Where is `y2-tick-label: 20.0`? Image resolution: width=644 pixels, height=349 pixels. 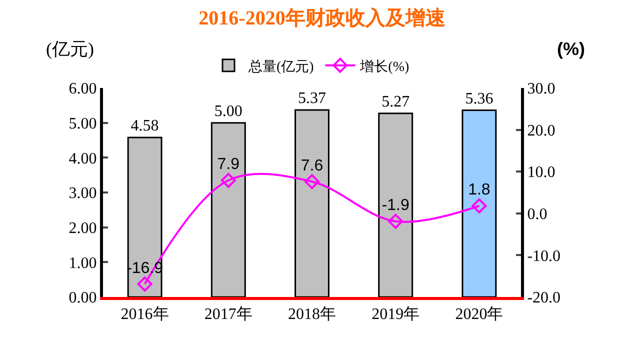 y2-tick-label: 20.0 is located at coordinates (541, 131).